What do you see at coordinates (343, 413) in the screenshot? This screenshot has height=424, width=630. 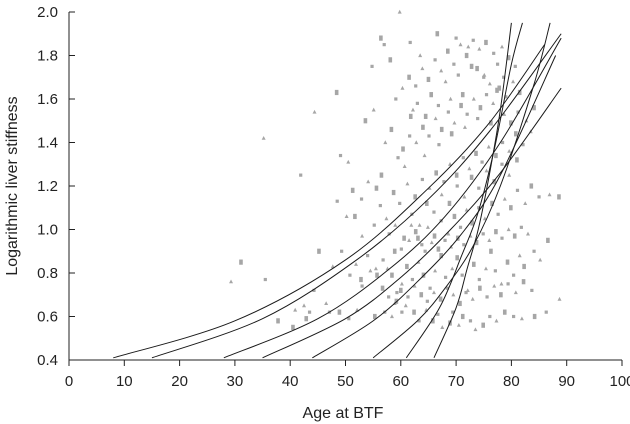 I see `x-axis-title: Age at BTF` at bounding box center [343, 413].